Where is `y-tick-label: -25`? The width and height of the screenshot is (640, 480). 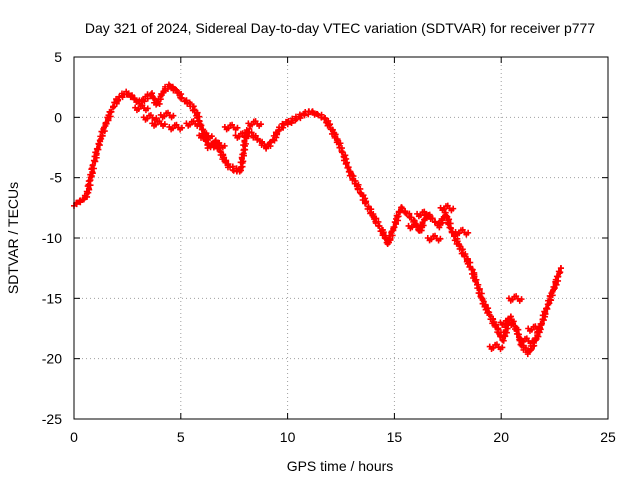 y-tick-label: -25 is located at coordinates (52, 419).